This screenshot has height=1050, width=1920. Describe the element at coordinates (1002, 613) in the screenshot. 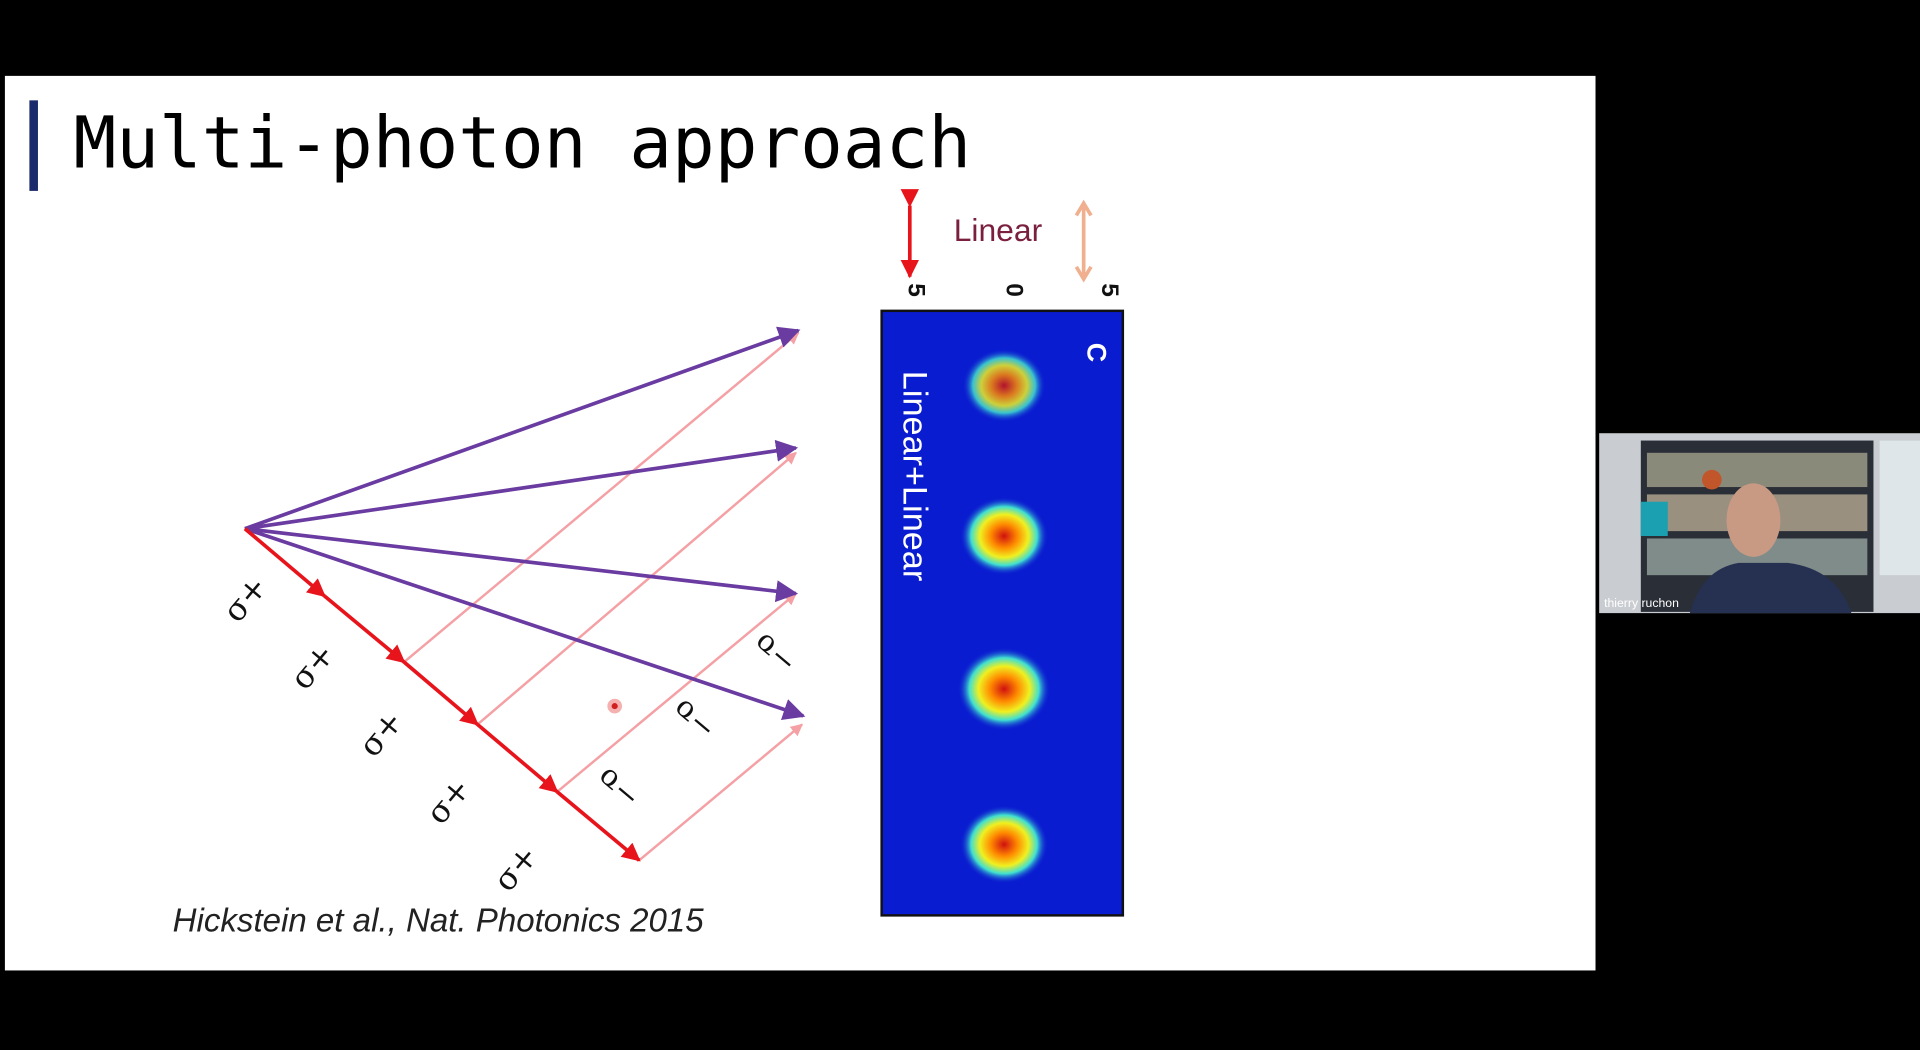

I see `image-panel: Linear+Linear C` at that location.